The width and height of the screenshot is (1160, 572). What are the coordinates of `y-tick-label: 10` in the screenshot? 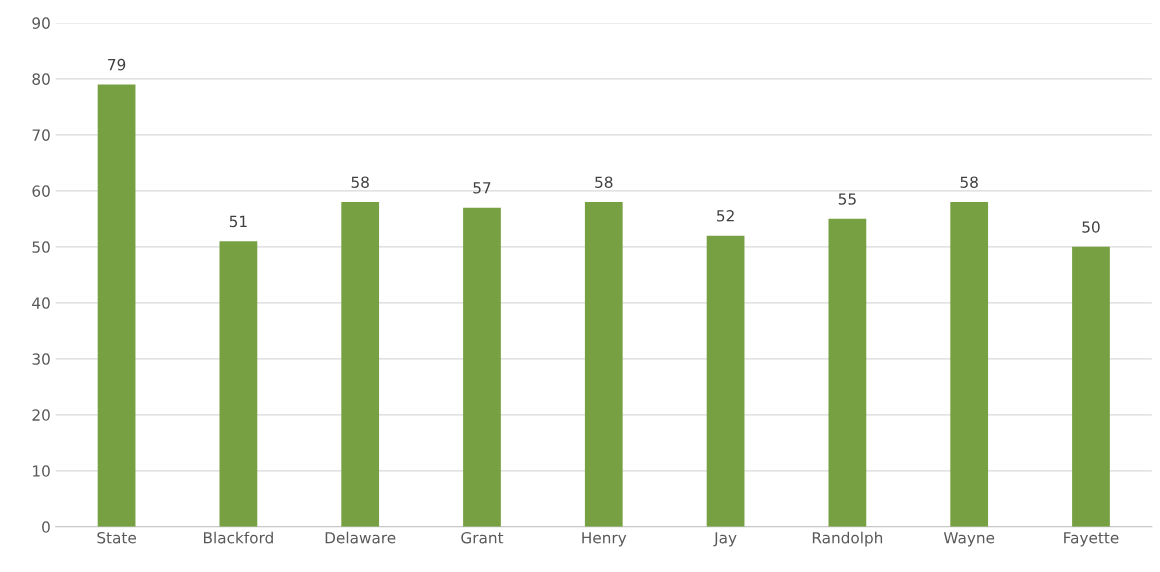 It's located at (41, 471).